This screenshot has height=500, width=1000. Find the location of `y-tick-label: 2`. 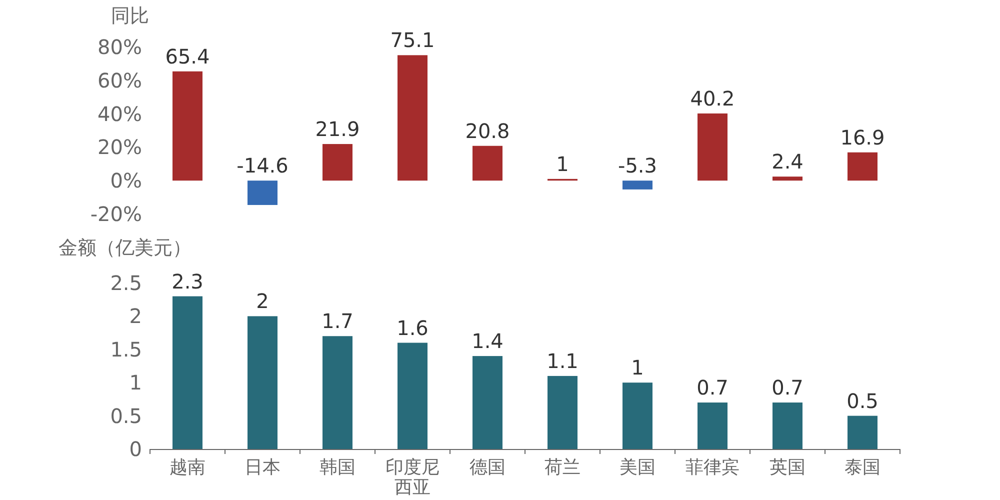

y-tick-label: 2 is located at coordinates (135, 316).